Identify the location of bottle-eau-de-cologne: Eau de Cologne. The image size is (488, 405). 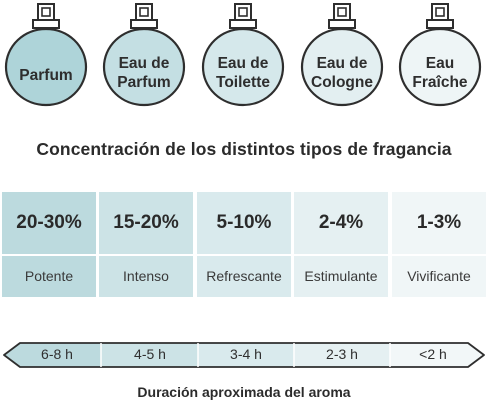
(342, 60).